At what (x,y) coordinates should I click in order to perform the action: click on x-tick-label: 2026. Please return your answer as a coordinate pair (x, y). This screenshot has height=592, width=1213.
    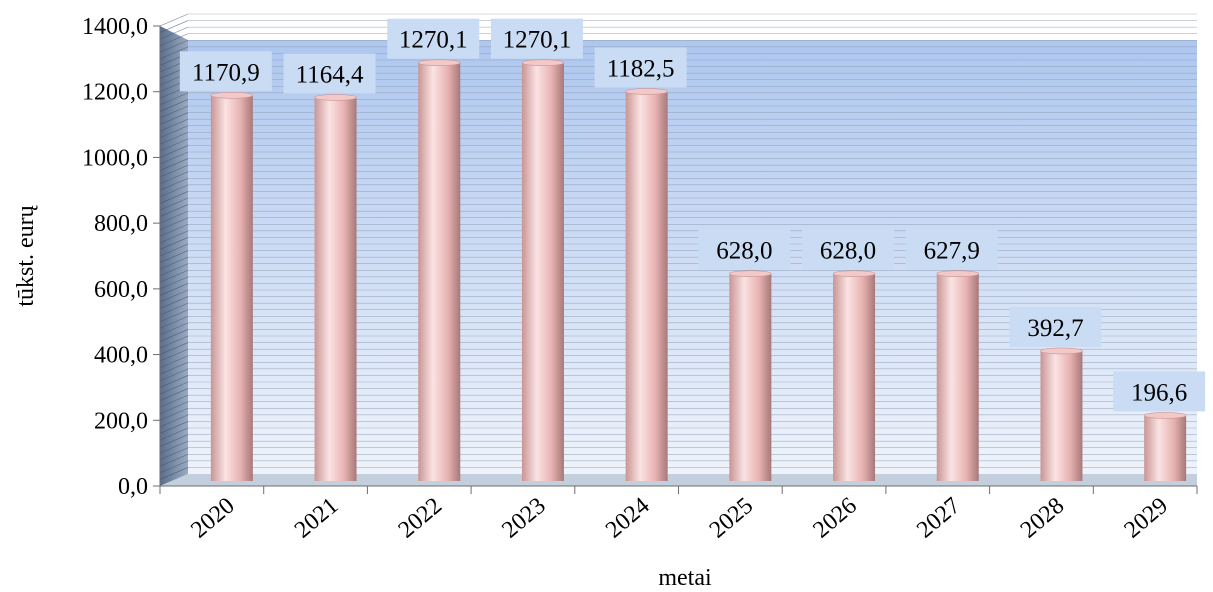
    Looking at the image, I should click on (834, 518).